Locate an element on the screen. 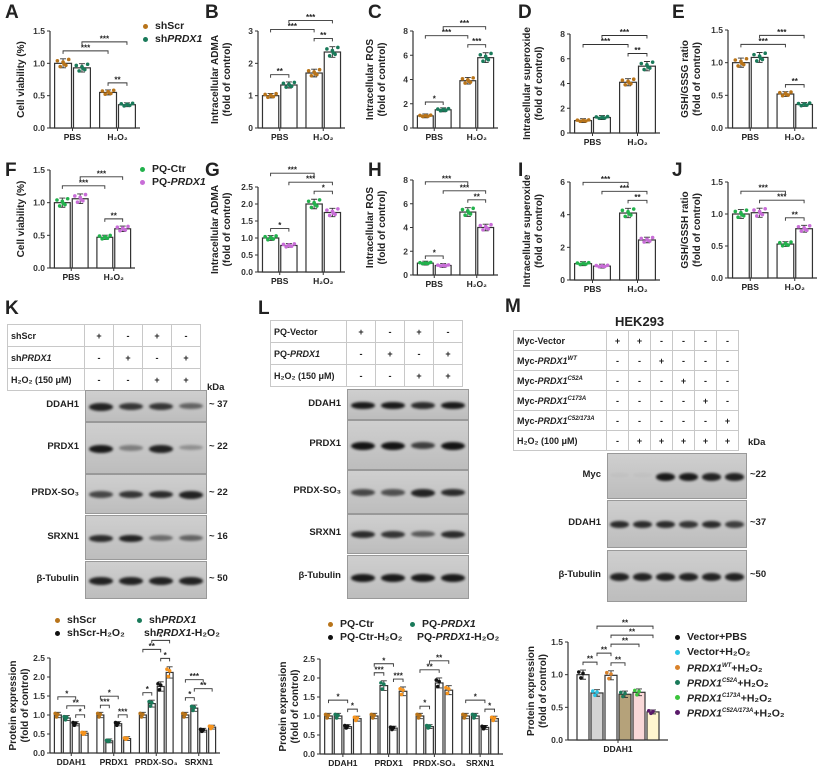 This screenshot has height=775, width=840. legend-item: shScr is located at coordinates (175, 26).